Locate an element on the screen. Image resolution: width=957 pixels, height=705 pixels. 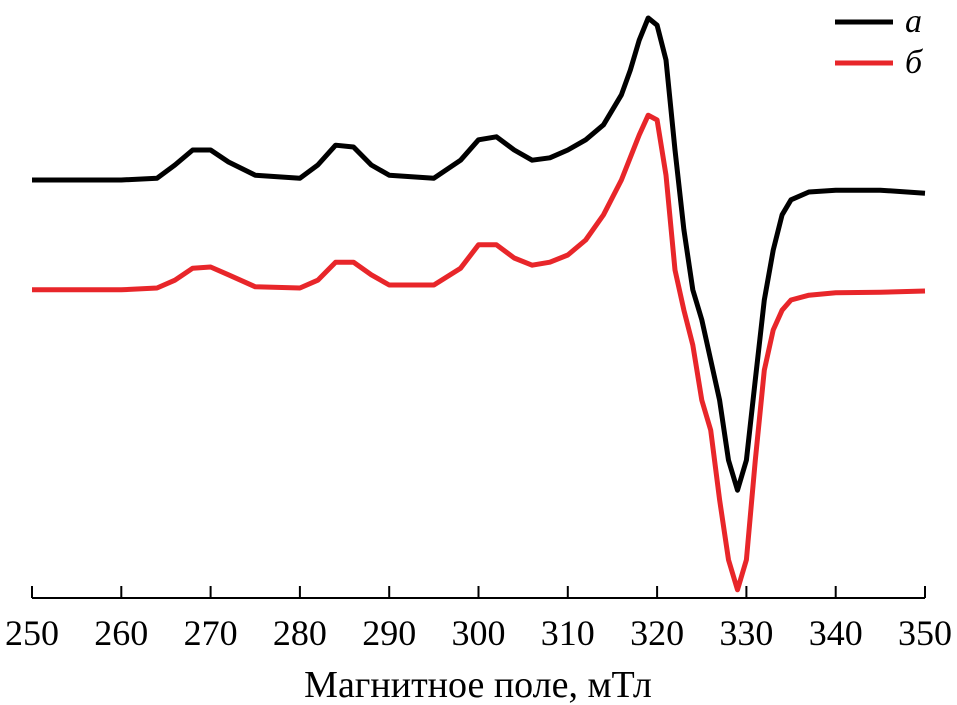
x-tick-label: 320 is located at coordinates (657, 633).